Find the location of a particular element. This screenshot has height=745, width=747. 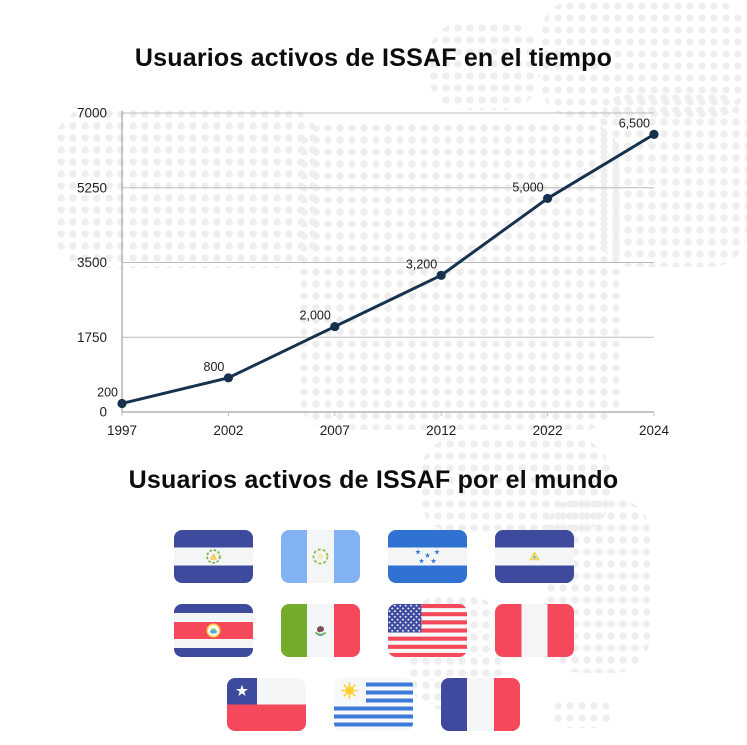

mexico-flag-icon is located at coordinates (320, 630).